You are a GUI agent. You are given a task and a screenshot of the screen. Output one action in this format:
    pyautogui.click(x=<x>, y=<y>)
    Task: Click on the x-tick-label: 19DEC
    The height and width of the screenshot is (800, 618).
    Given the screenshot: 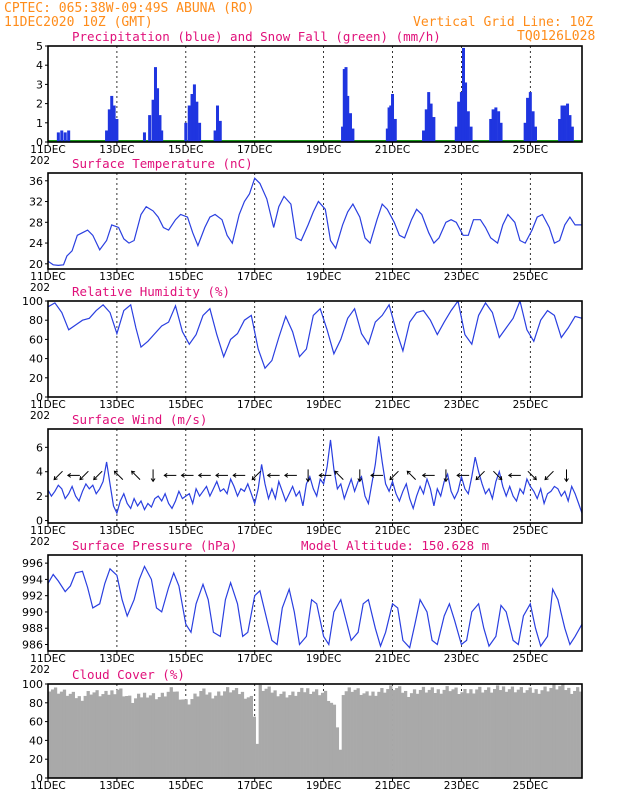 What is the action you would take?
    pyautogui.click(x=323, y=277)
    